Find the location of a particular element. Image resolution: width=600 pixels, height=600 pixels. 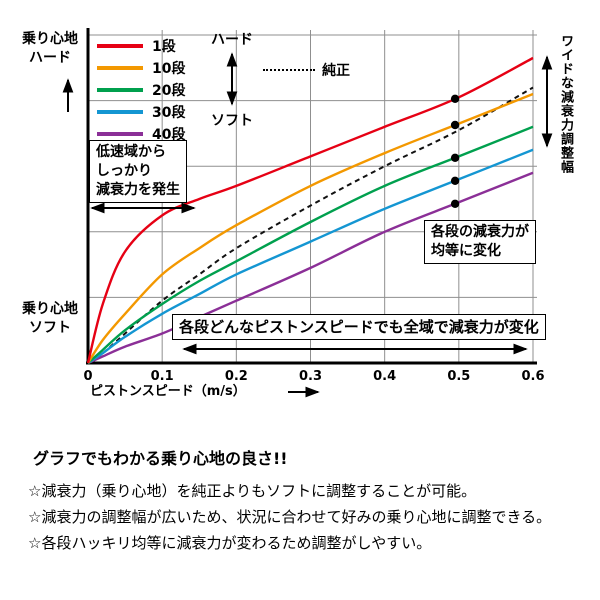

x-tick-label: 0.2 is located at coordinates (236, 376).